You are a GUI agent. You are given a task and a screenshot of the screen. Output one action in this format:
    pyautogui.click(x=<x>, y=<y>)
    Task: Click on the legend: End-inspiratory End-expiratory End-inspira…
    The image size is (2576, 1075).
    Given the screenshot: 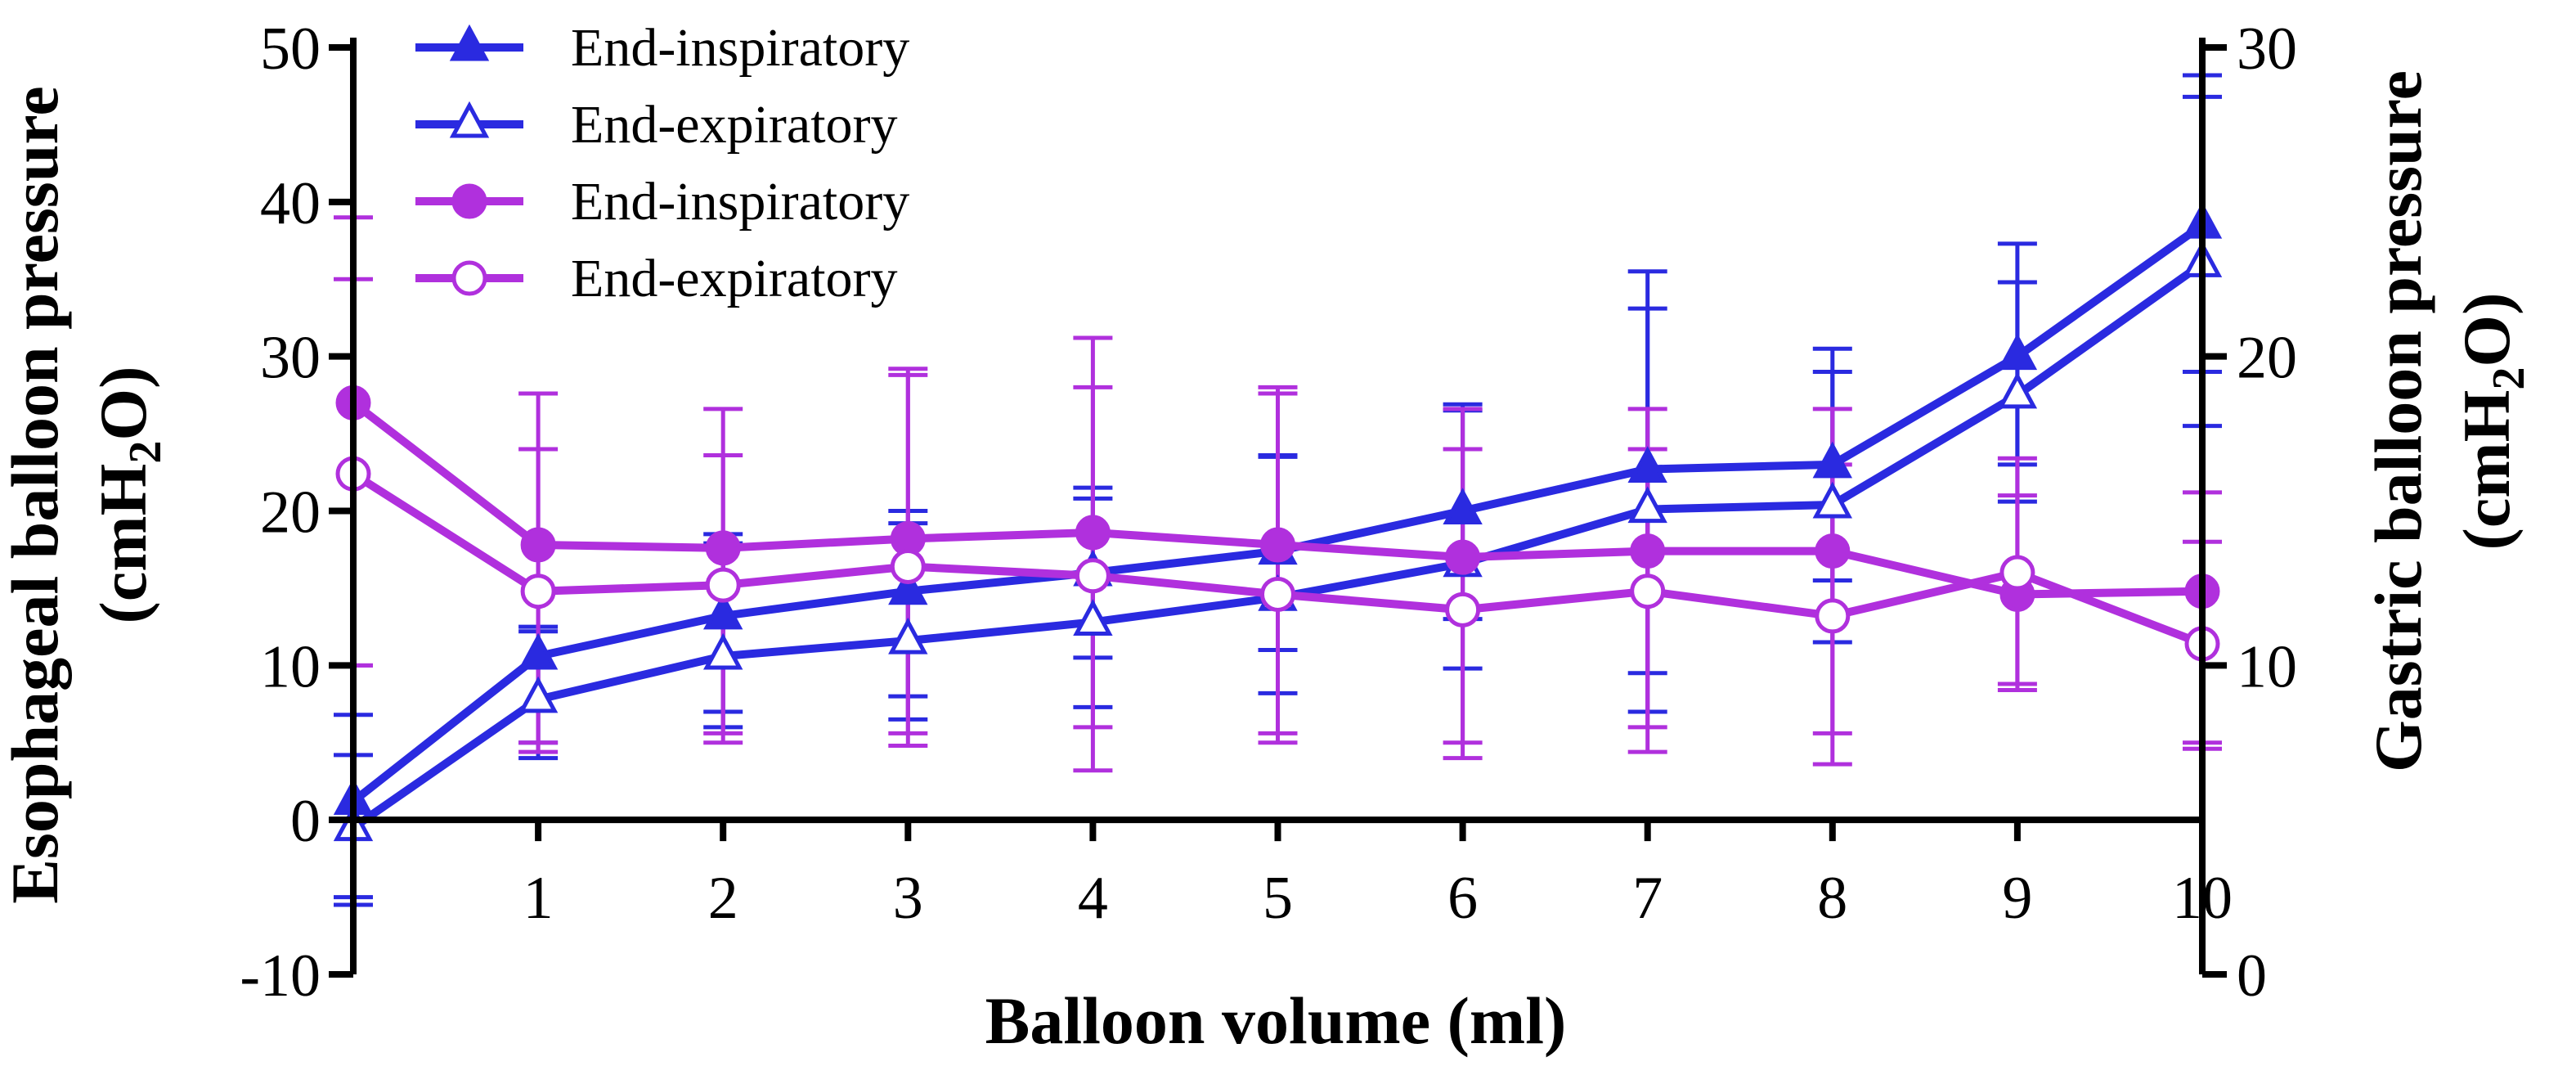 What is the action you would take?
    pyautogui.click(x=662, y=163)
    